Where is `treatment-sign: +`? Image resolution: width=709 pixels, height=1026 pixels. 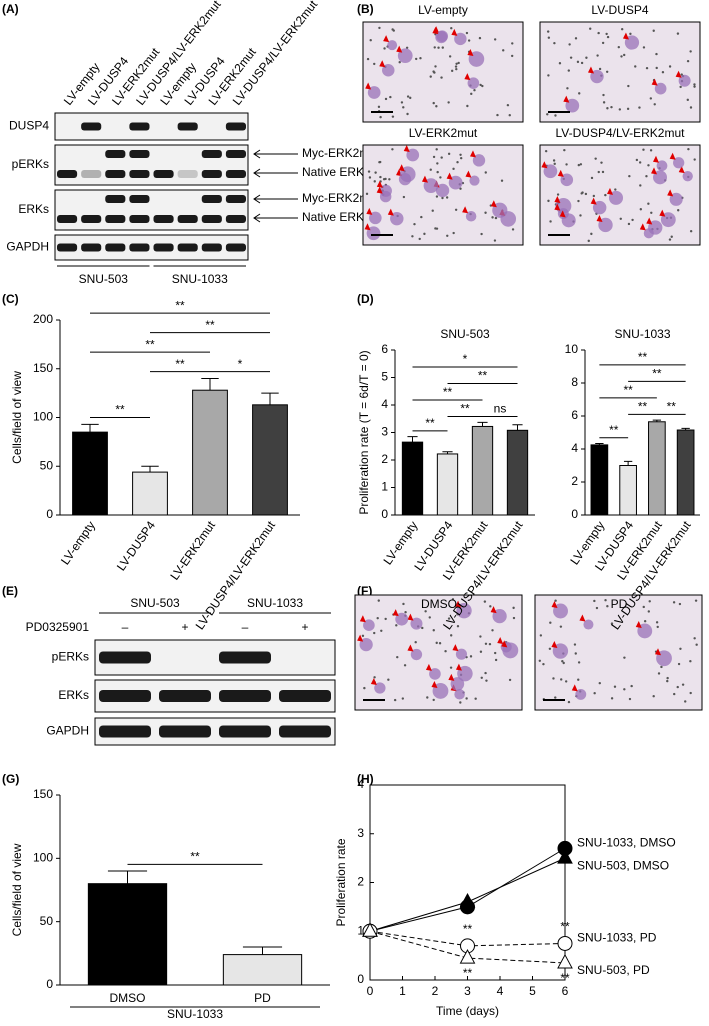 treatment-sign: + is located at coordinates (184, 627).